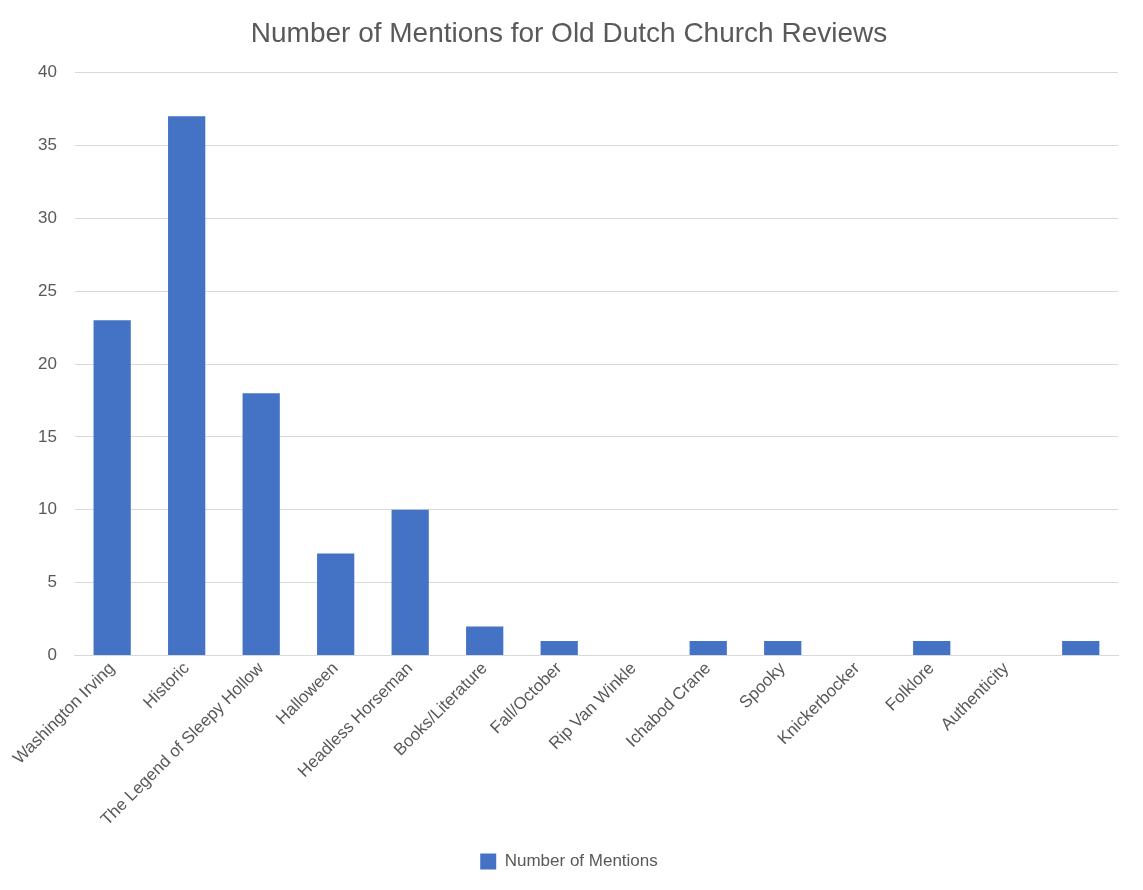 The image size is (1143, 890). What do you see at coordinates (569, 32) in the screenshot?
I see `chart-title: Number of Mentions for Old Dutch Church Reviews` at bounding box center [569, 32].